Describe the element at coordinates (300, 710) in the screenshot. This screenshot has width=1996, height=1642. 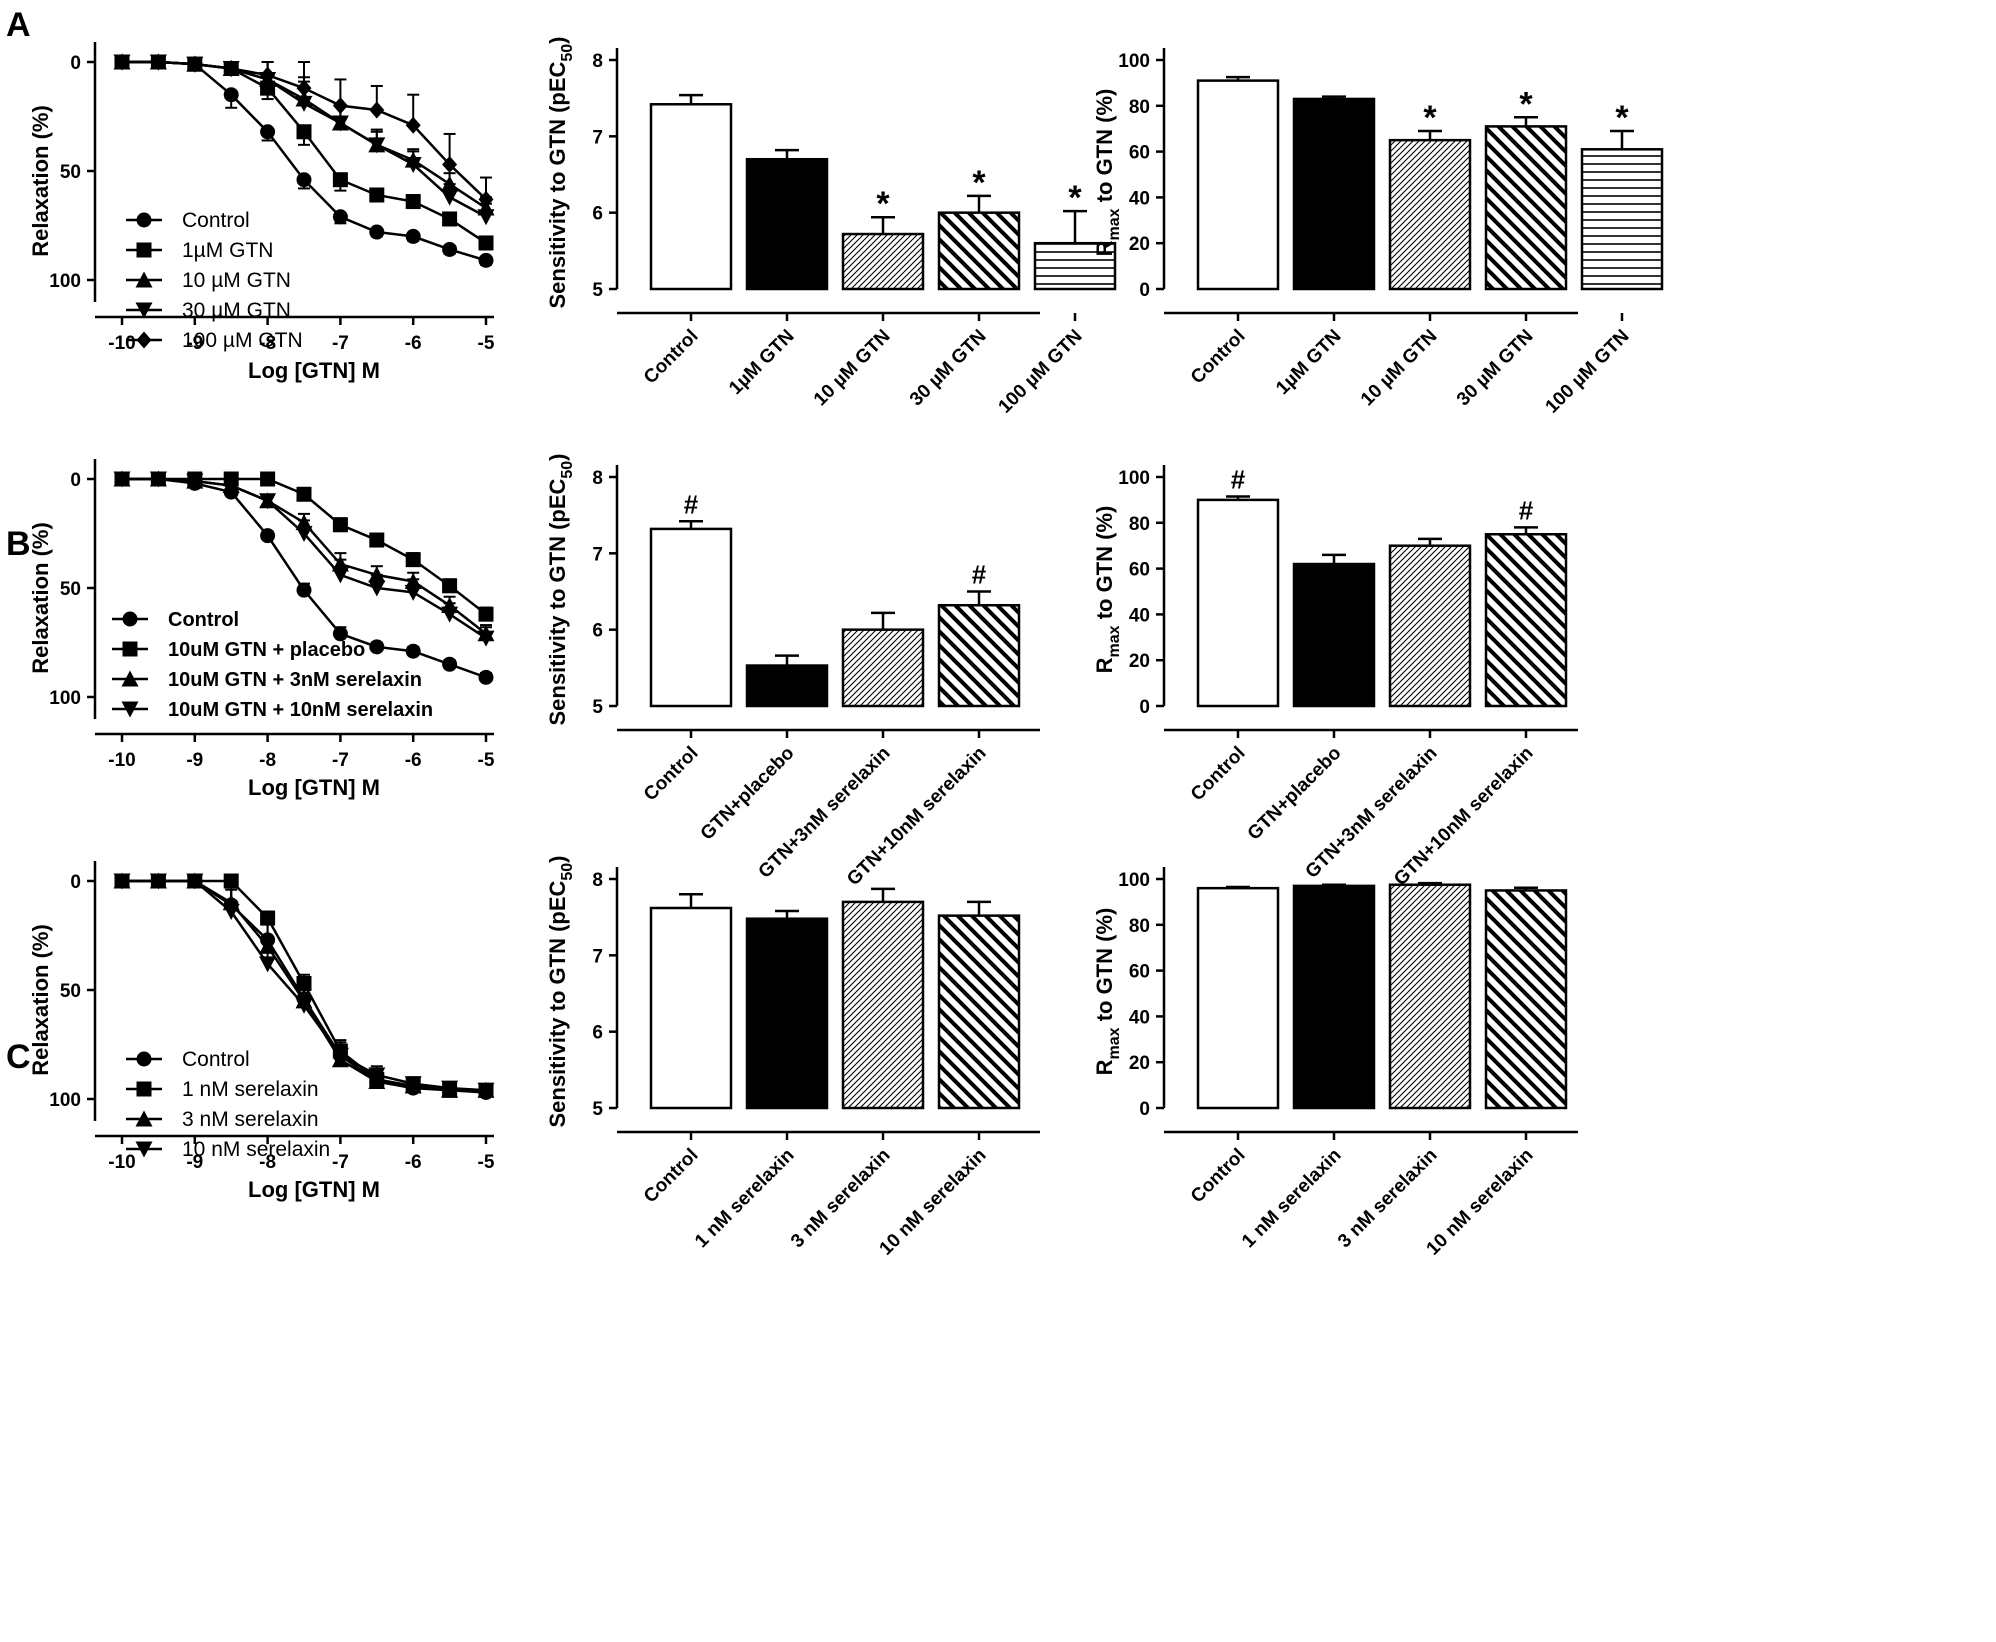
I see `legend-label: 10uM GTN + 10nM serelaxin` at that location.